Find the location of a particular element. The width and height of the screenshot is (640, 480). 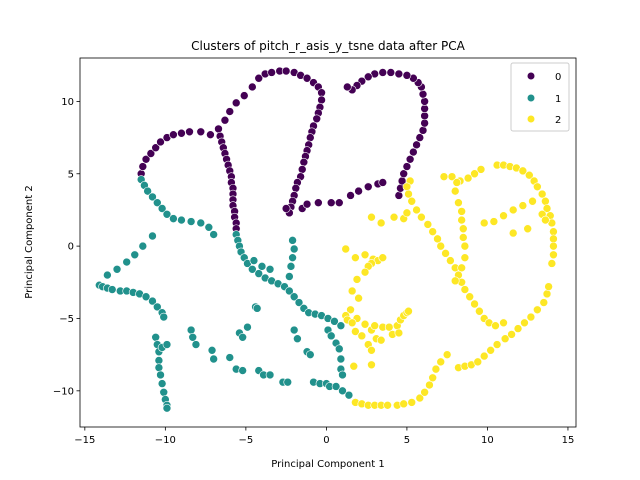

legend-box is located at coordinates (540, 97).